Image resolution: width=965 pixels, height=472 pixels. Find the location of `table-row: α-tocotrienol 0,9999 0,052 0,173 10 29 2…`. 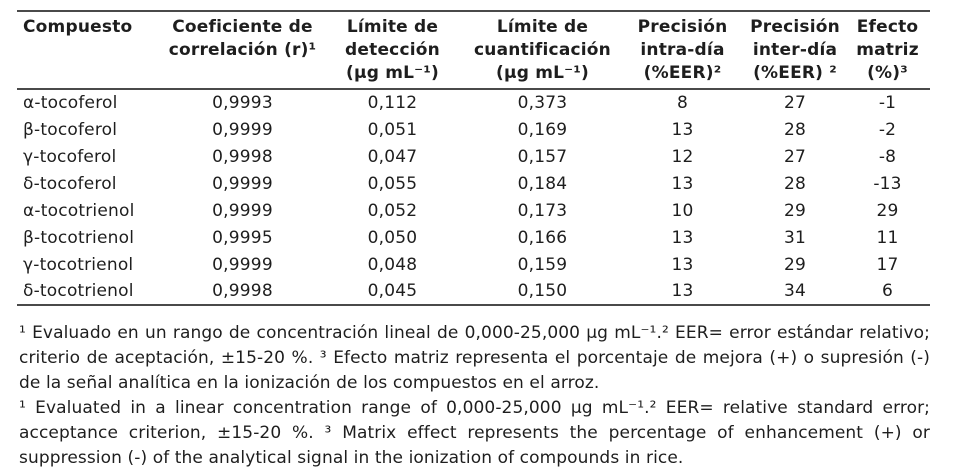

table-row: α-tocotrienol 0,9999 0,052 0,173 10 29 2… is located at coordinates (473, 210).